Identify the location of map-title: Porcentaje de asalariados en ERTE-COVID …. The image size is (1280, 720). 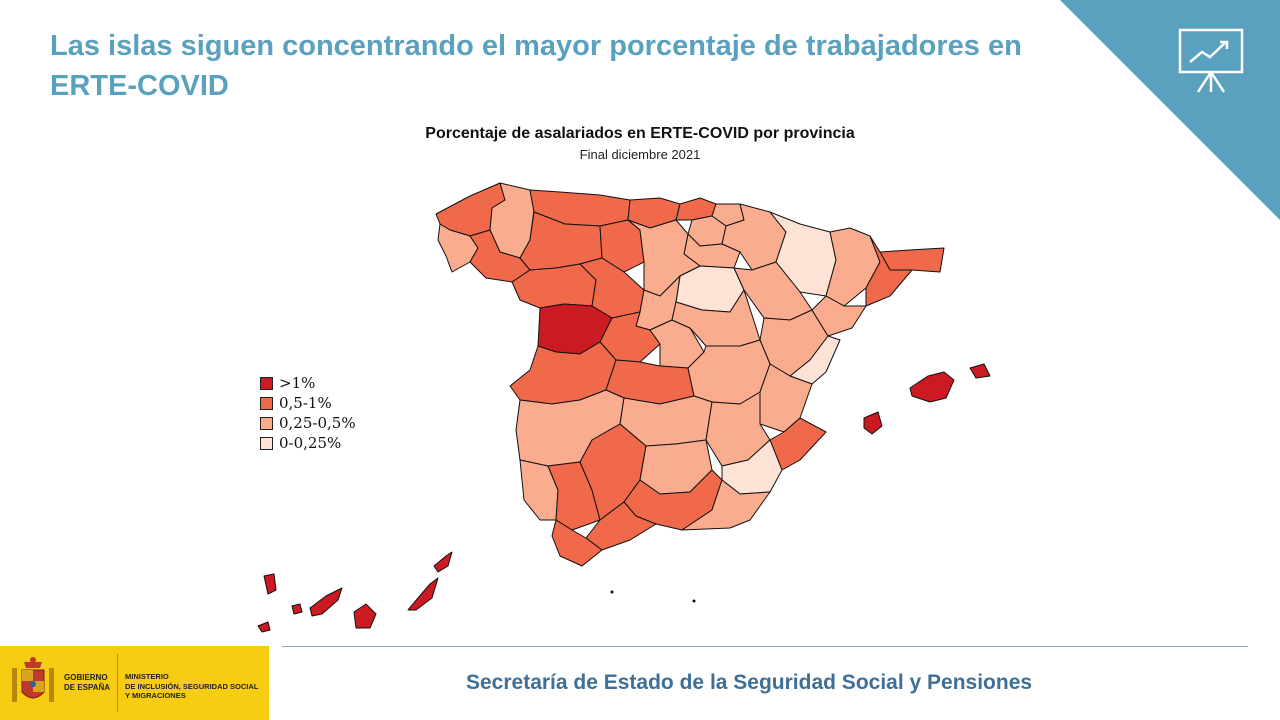
(640, 133).